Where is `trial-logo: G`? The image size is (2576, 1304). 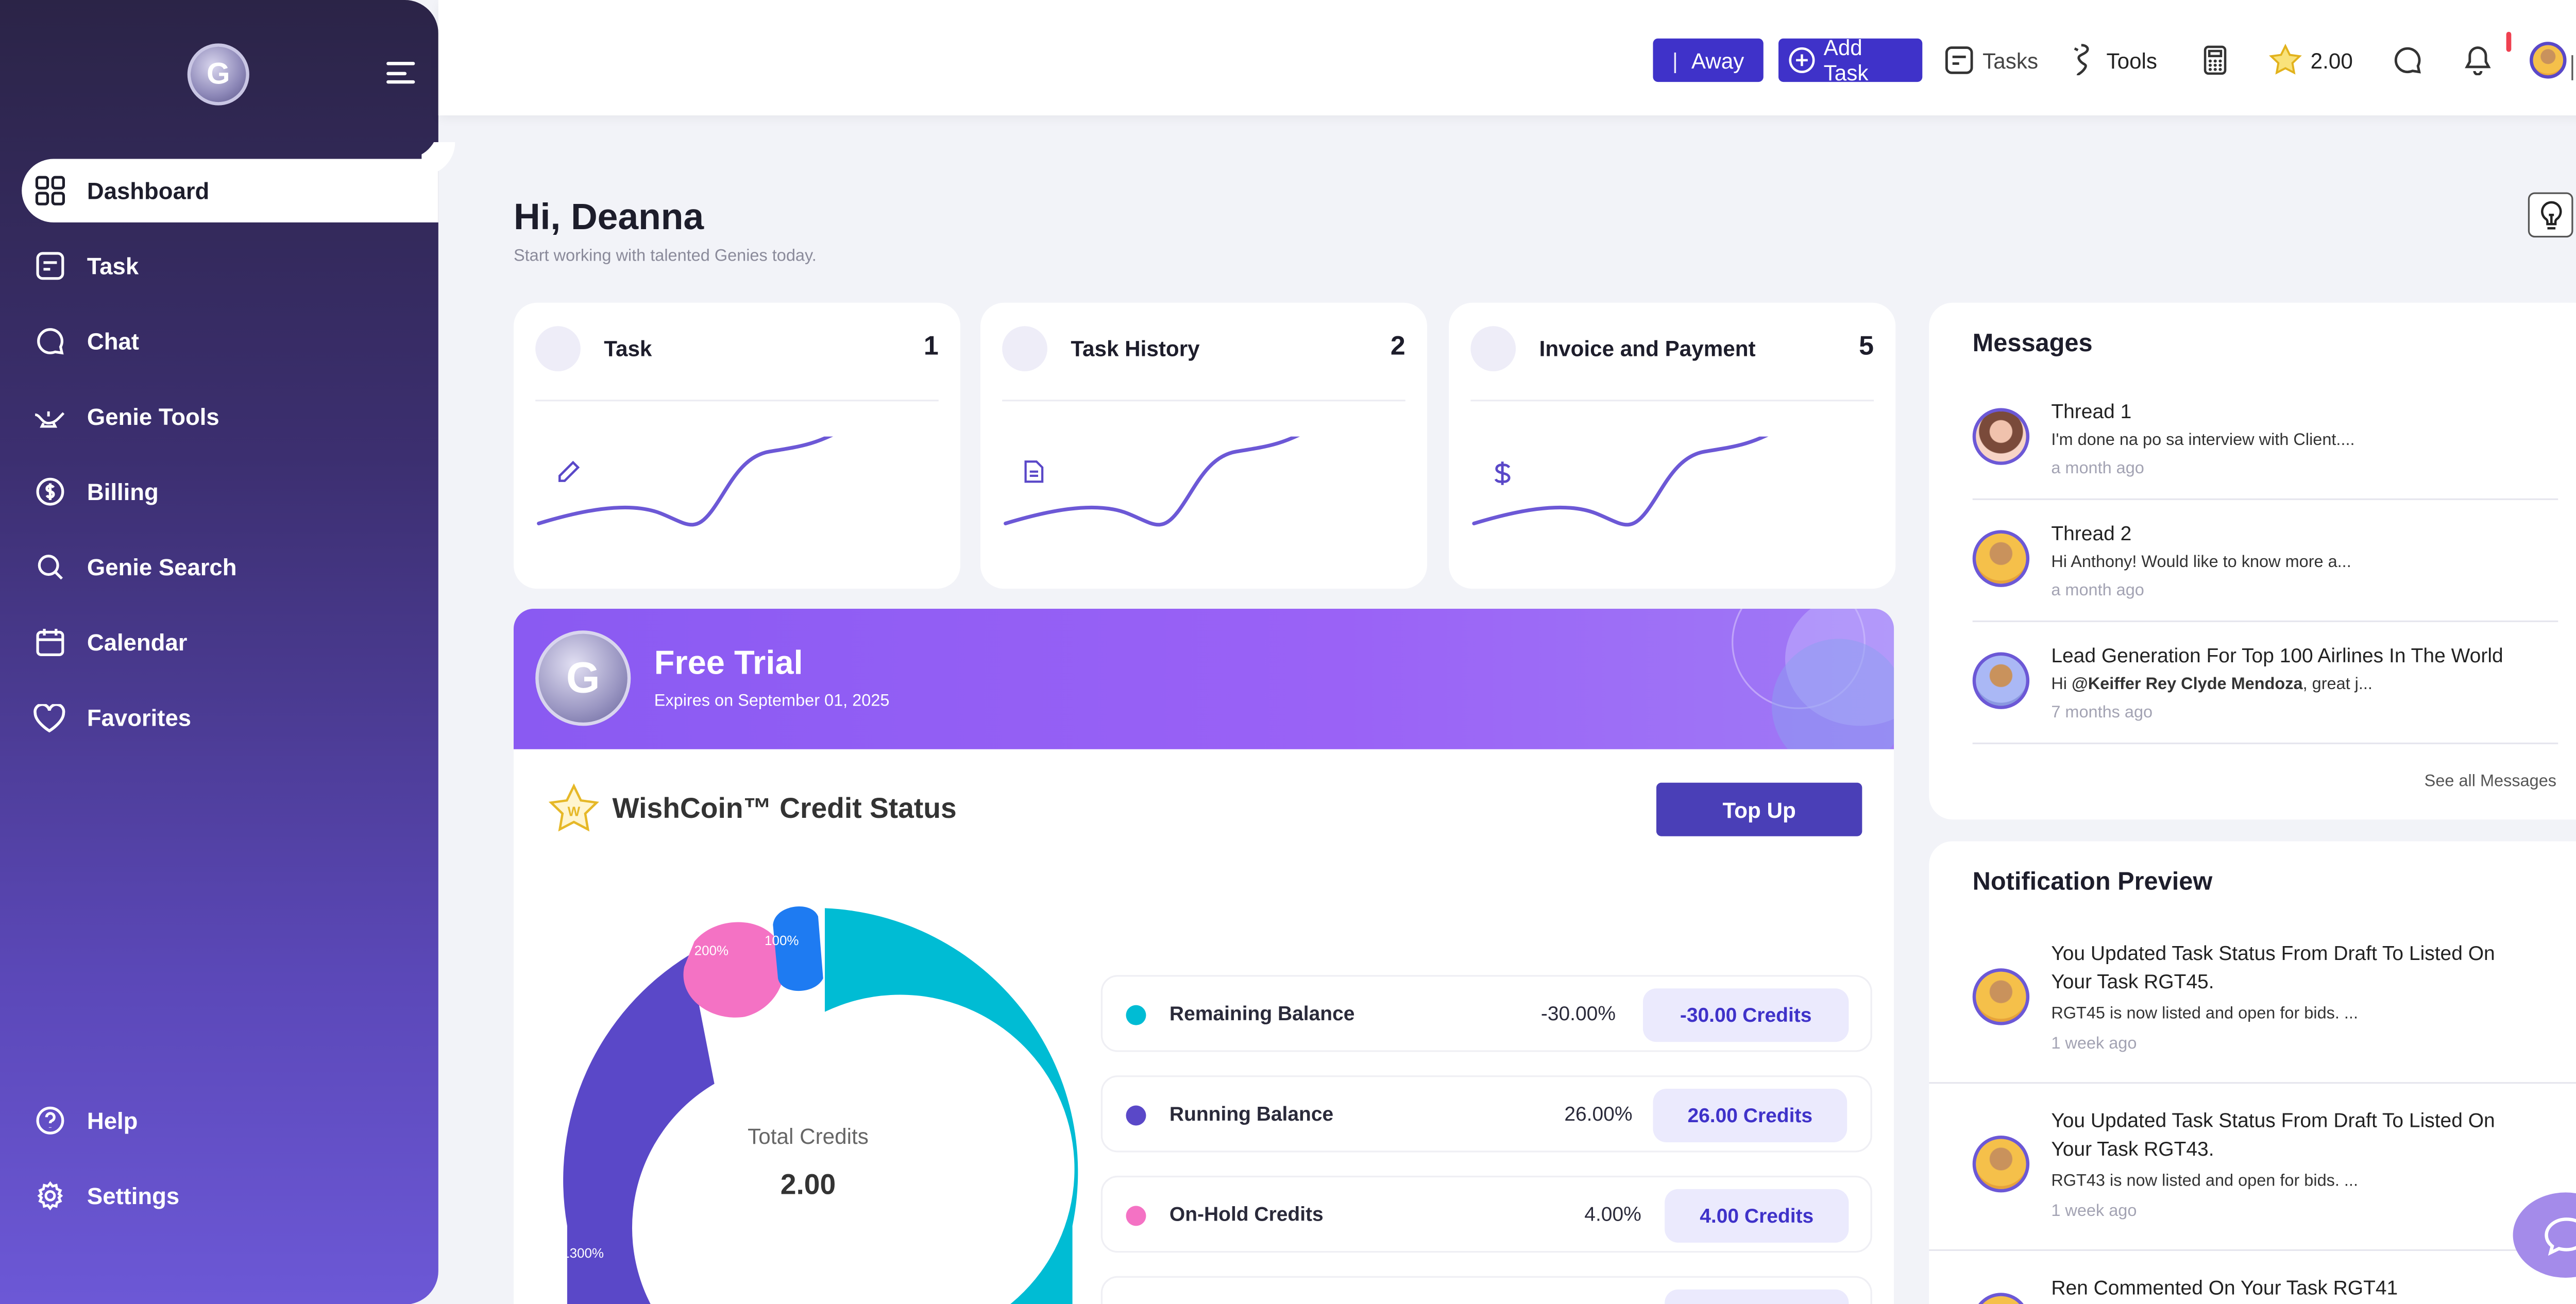 trial-logo: G is located at coordinates (583, 678).